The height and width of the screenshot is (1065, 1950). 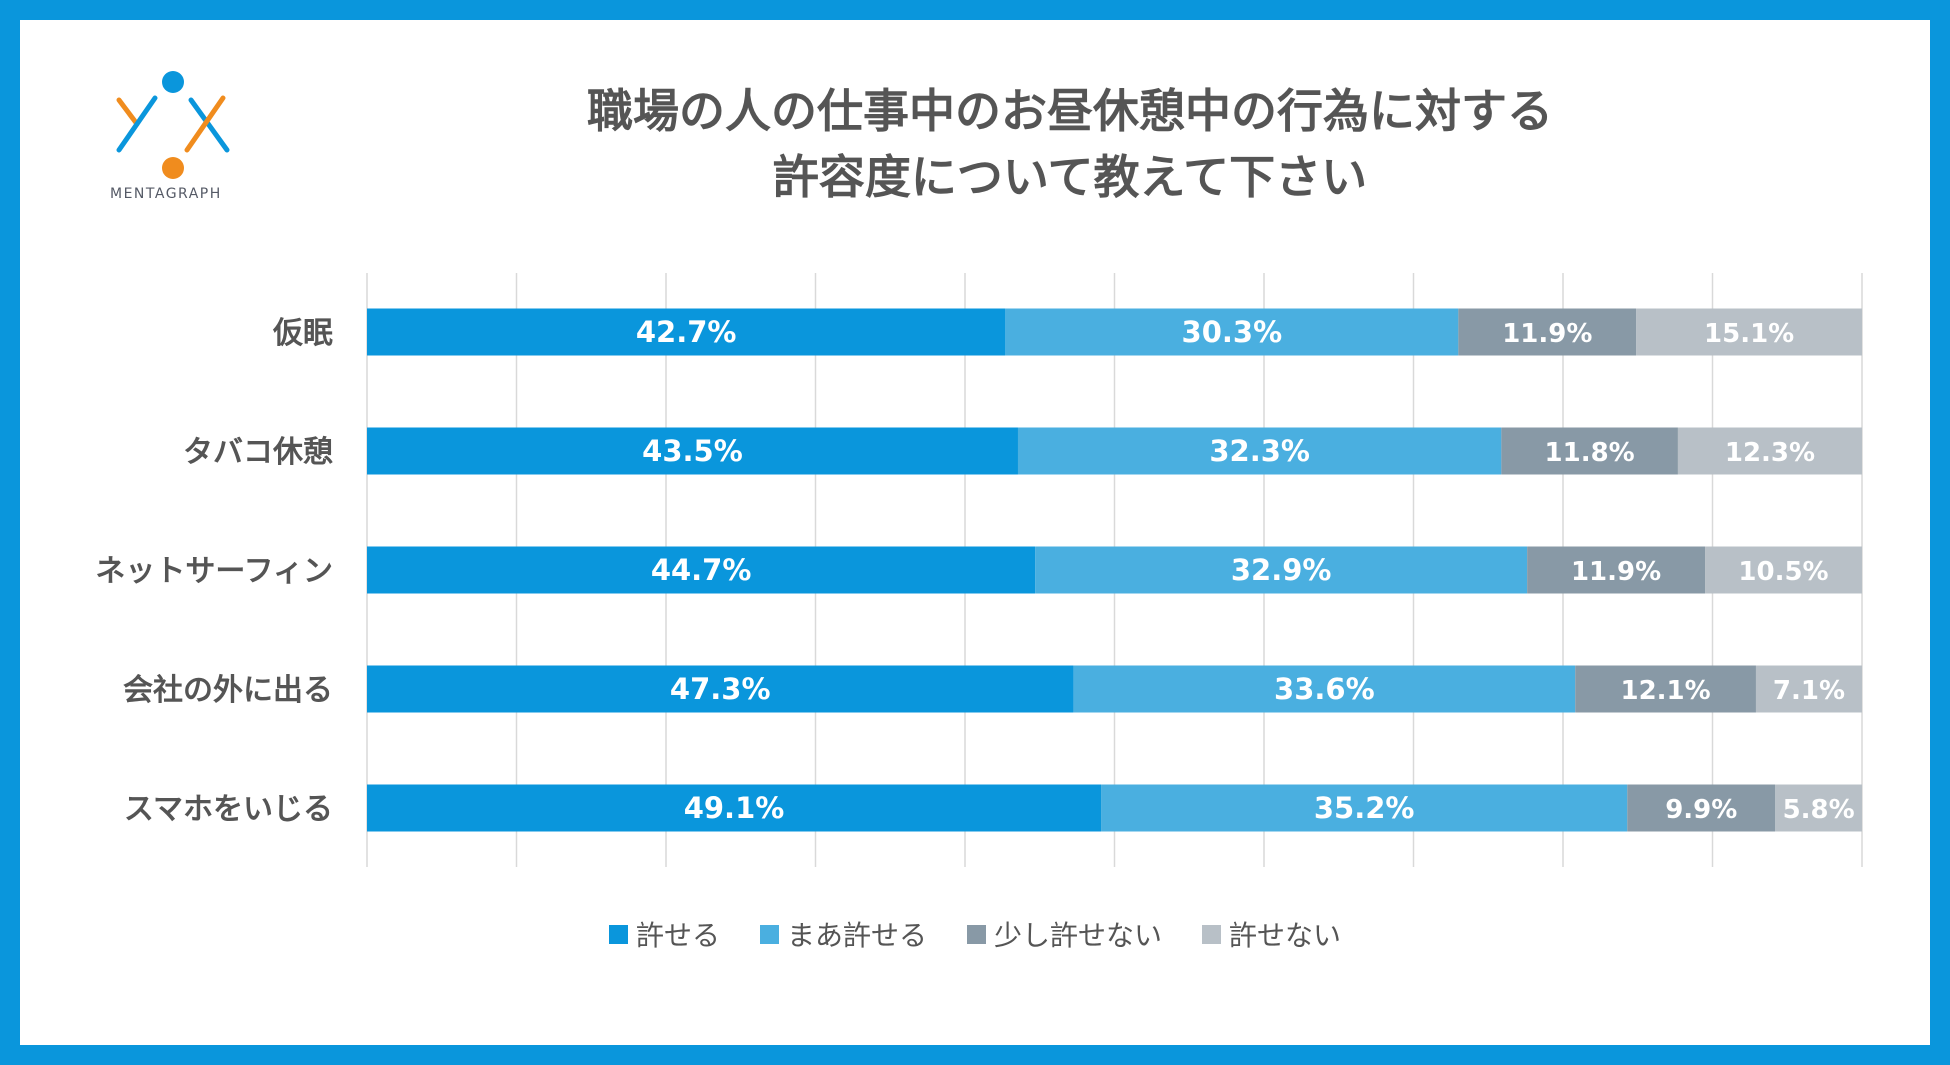 I want to click on legend-label: まあ許せる, so click(x=856, y=935).